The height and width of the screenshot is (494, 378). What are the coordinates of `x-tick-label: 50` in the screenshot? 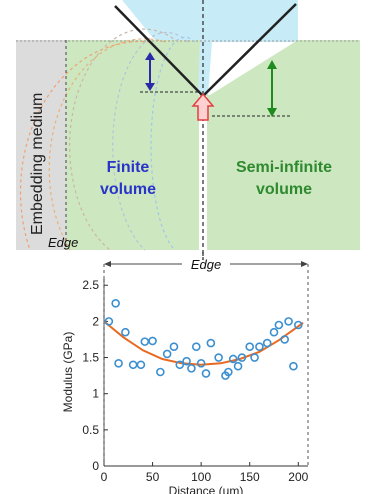 It's located at (153, 477).